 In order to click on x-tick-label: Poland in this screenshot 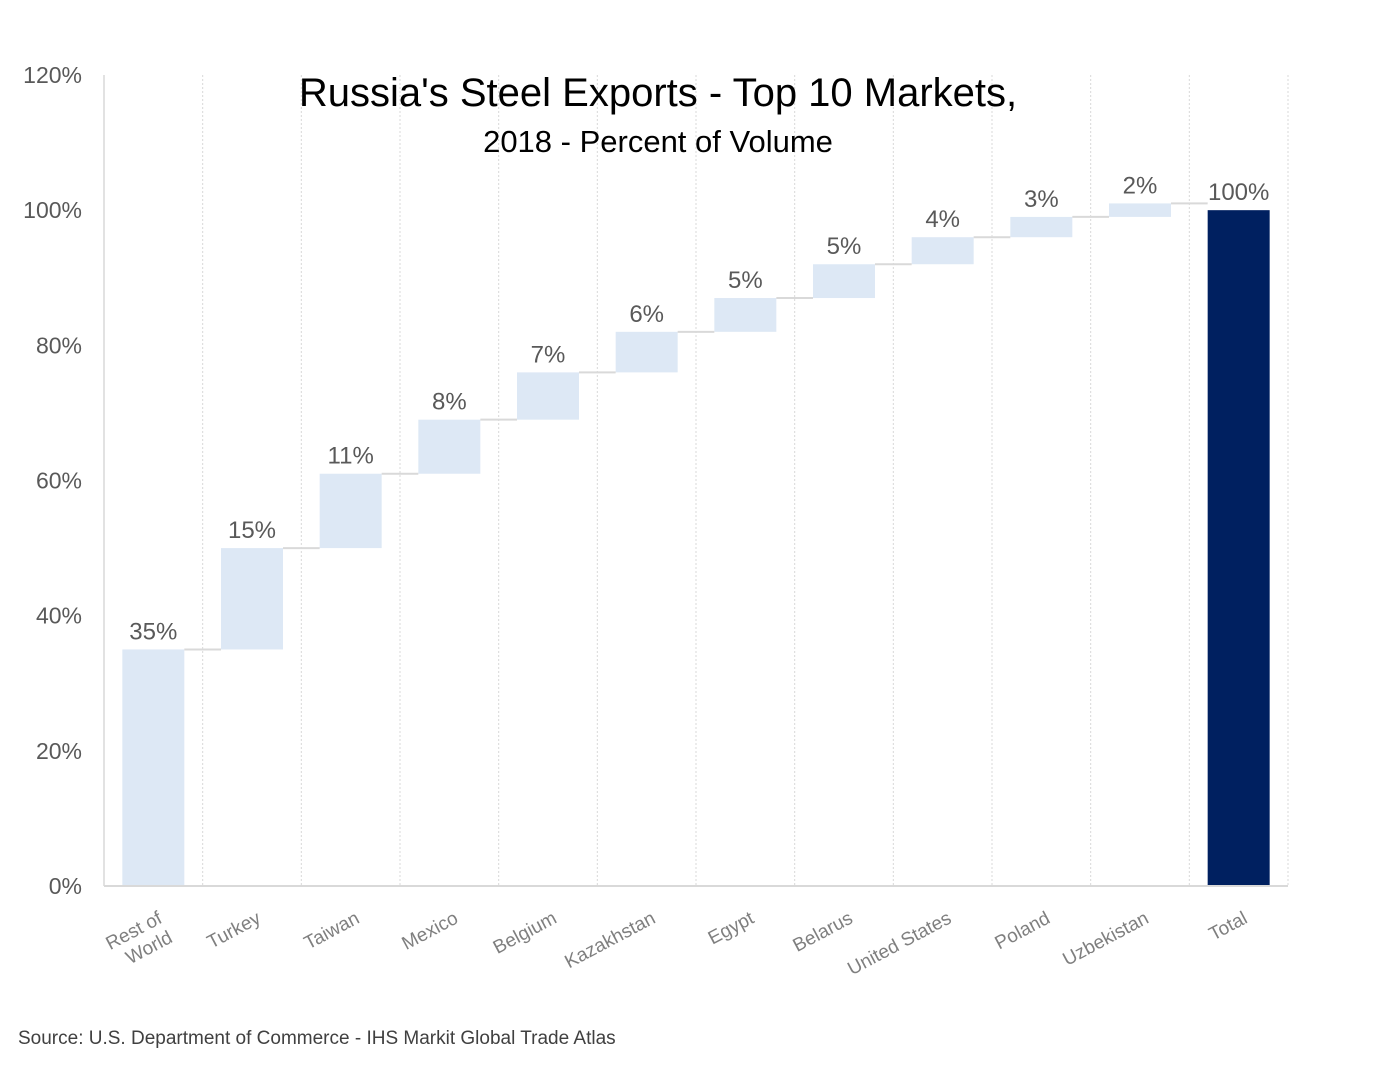, I will do `click(1023, 931)`.